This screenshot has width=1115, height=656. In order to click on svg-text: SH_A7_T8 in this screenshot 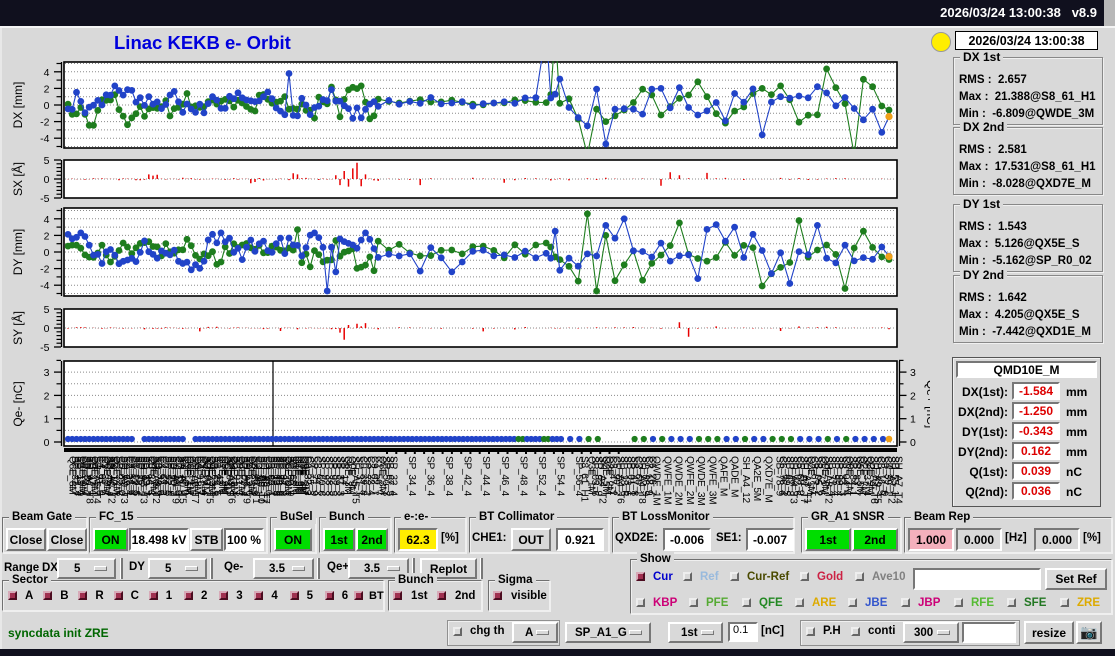, I will do `click(89, 480)`.